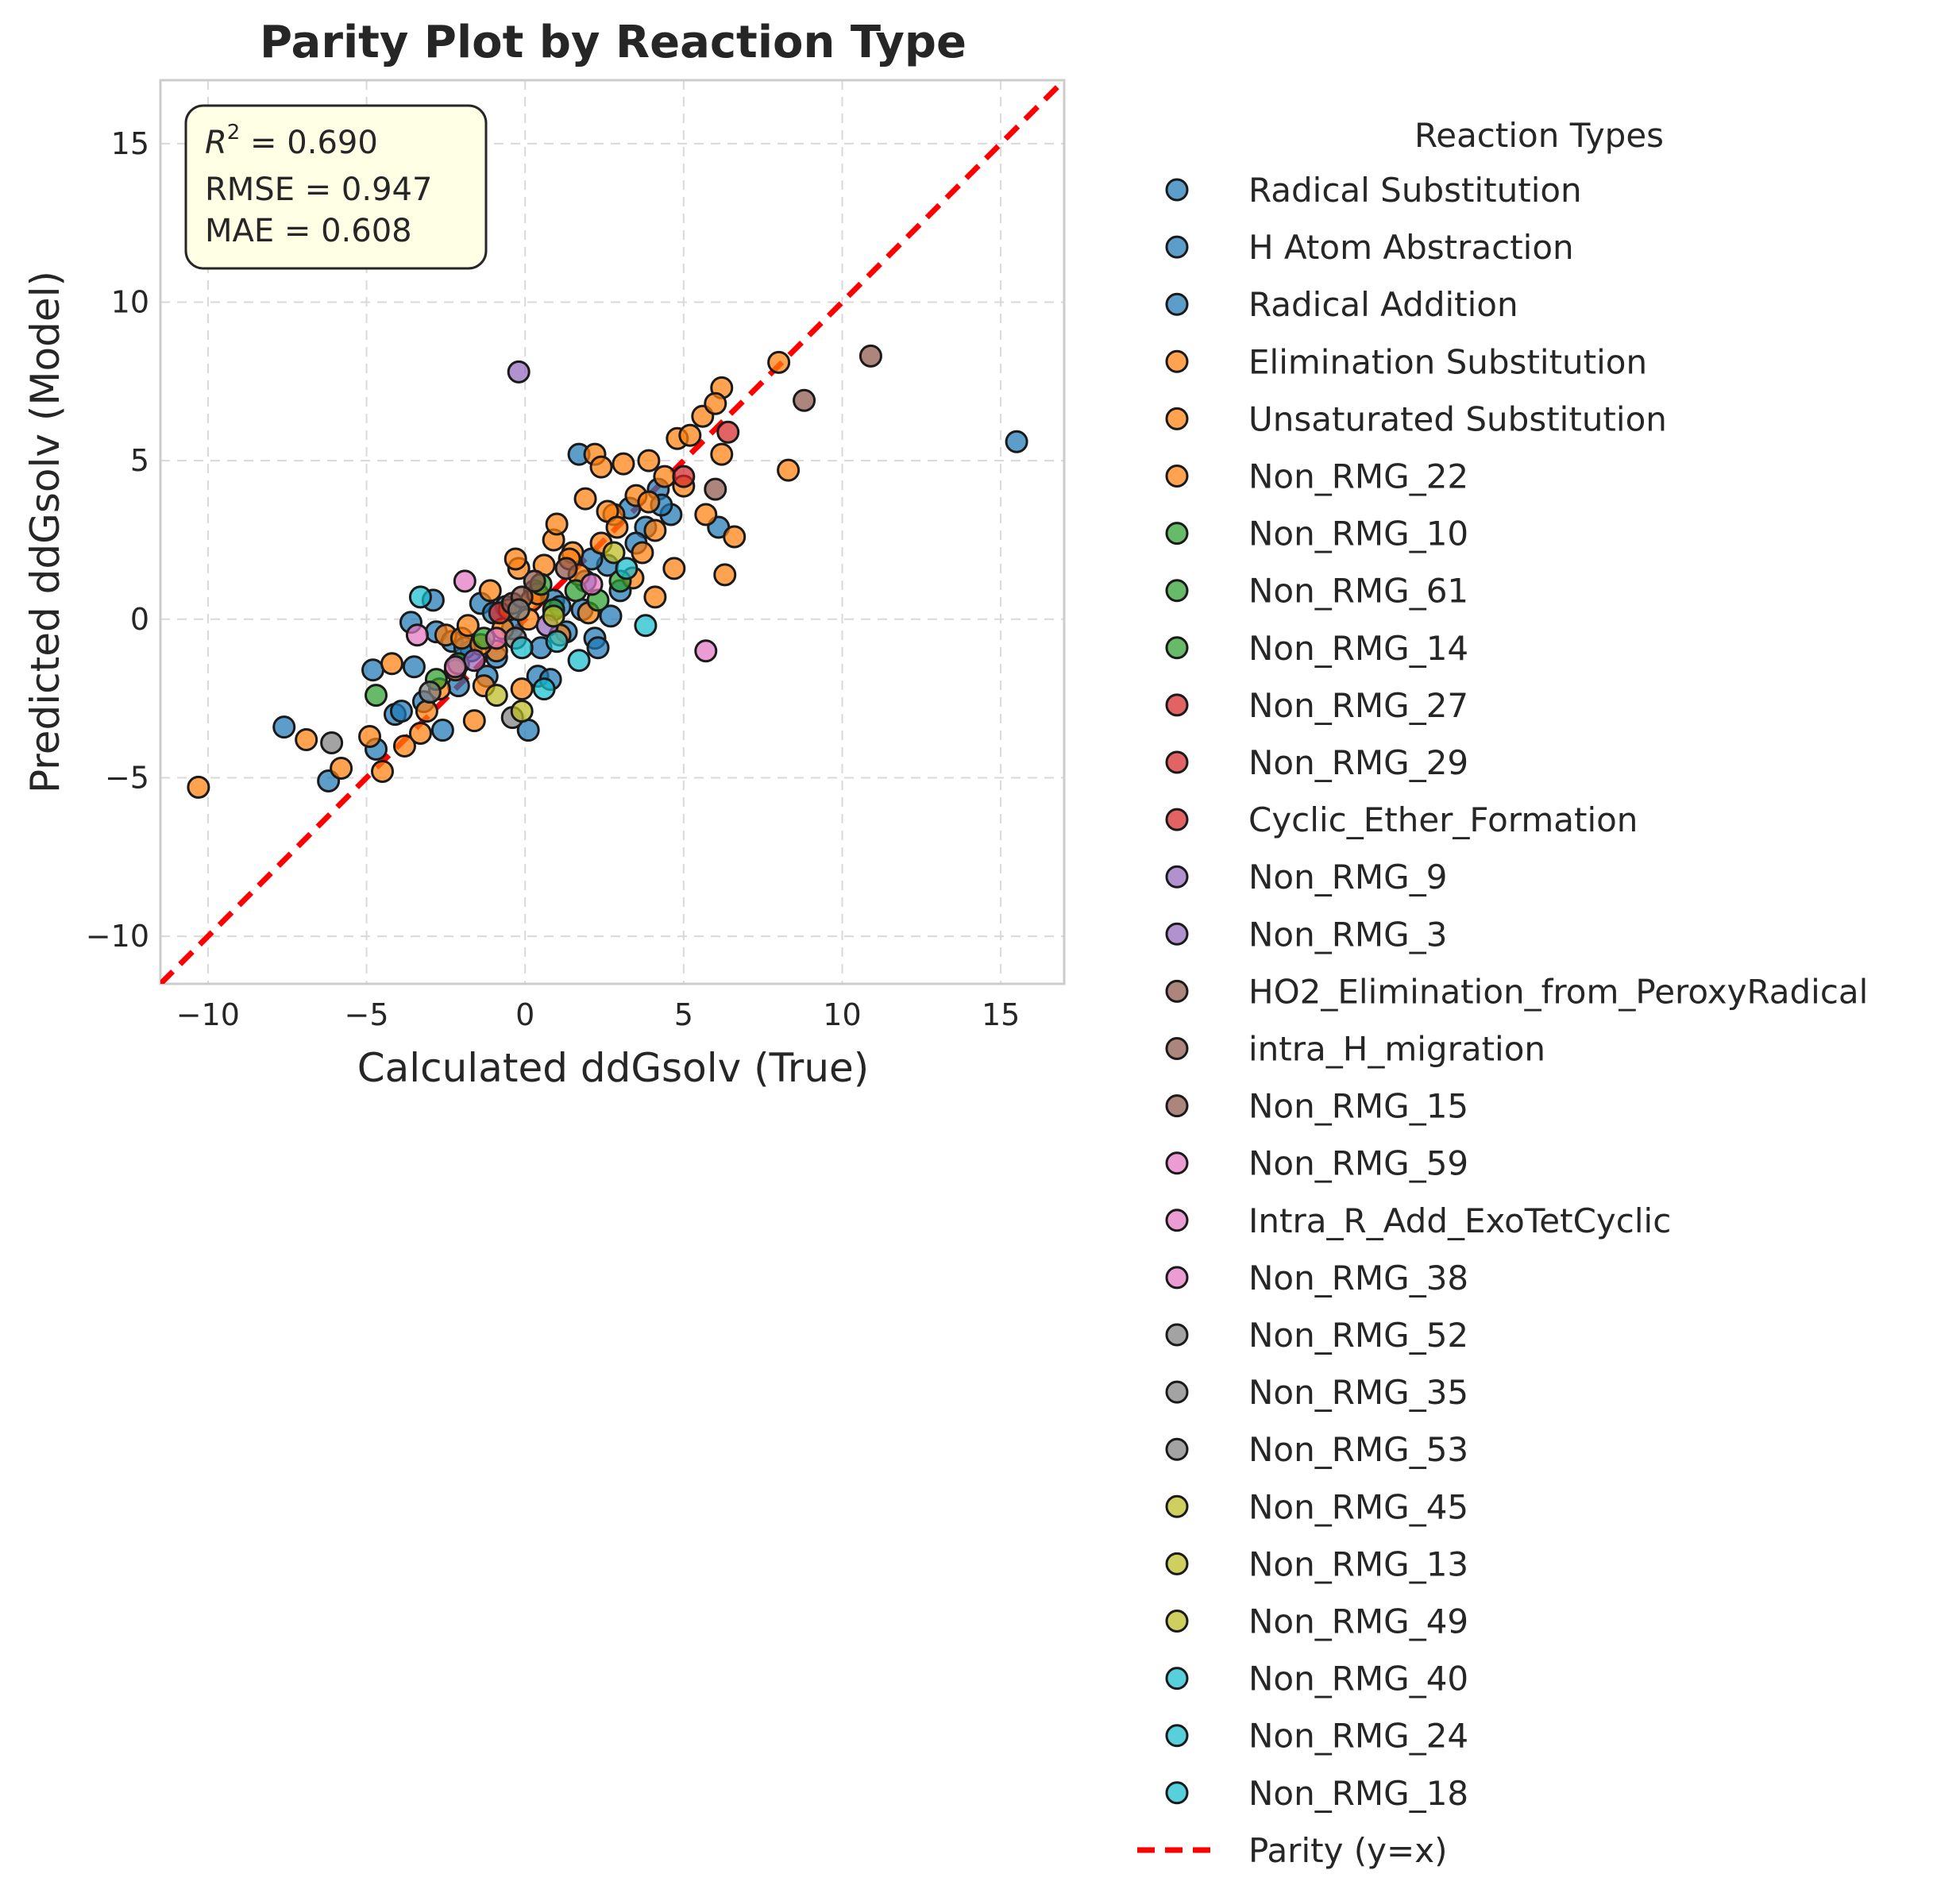 Image resolution: width=1960 pixels, height=1897 pixels. I want to click on x-tick-label: −10, so click(208, 1014).